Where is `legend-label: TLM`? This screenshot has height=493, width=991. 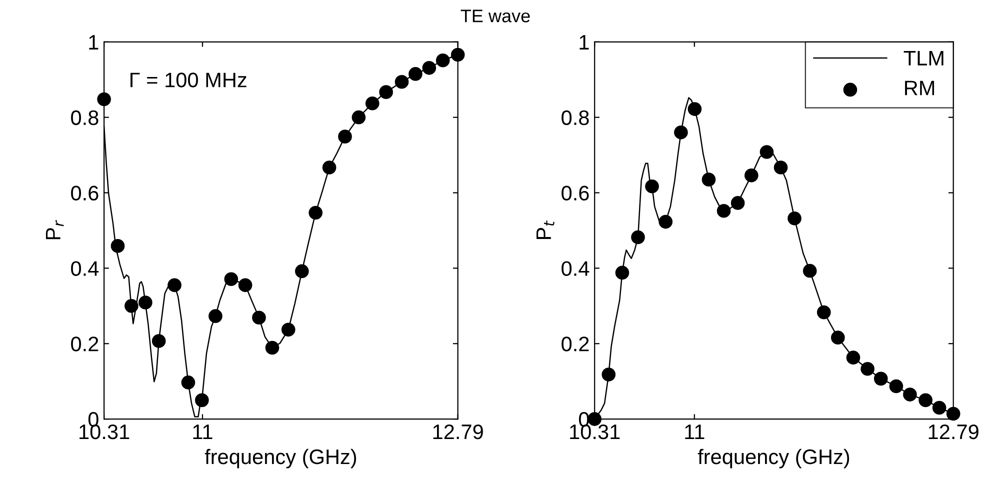 legend-label: TLM is located at coordinates (924, 58).